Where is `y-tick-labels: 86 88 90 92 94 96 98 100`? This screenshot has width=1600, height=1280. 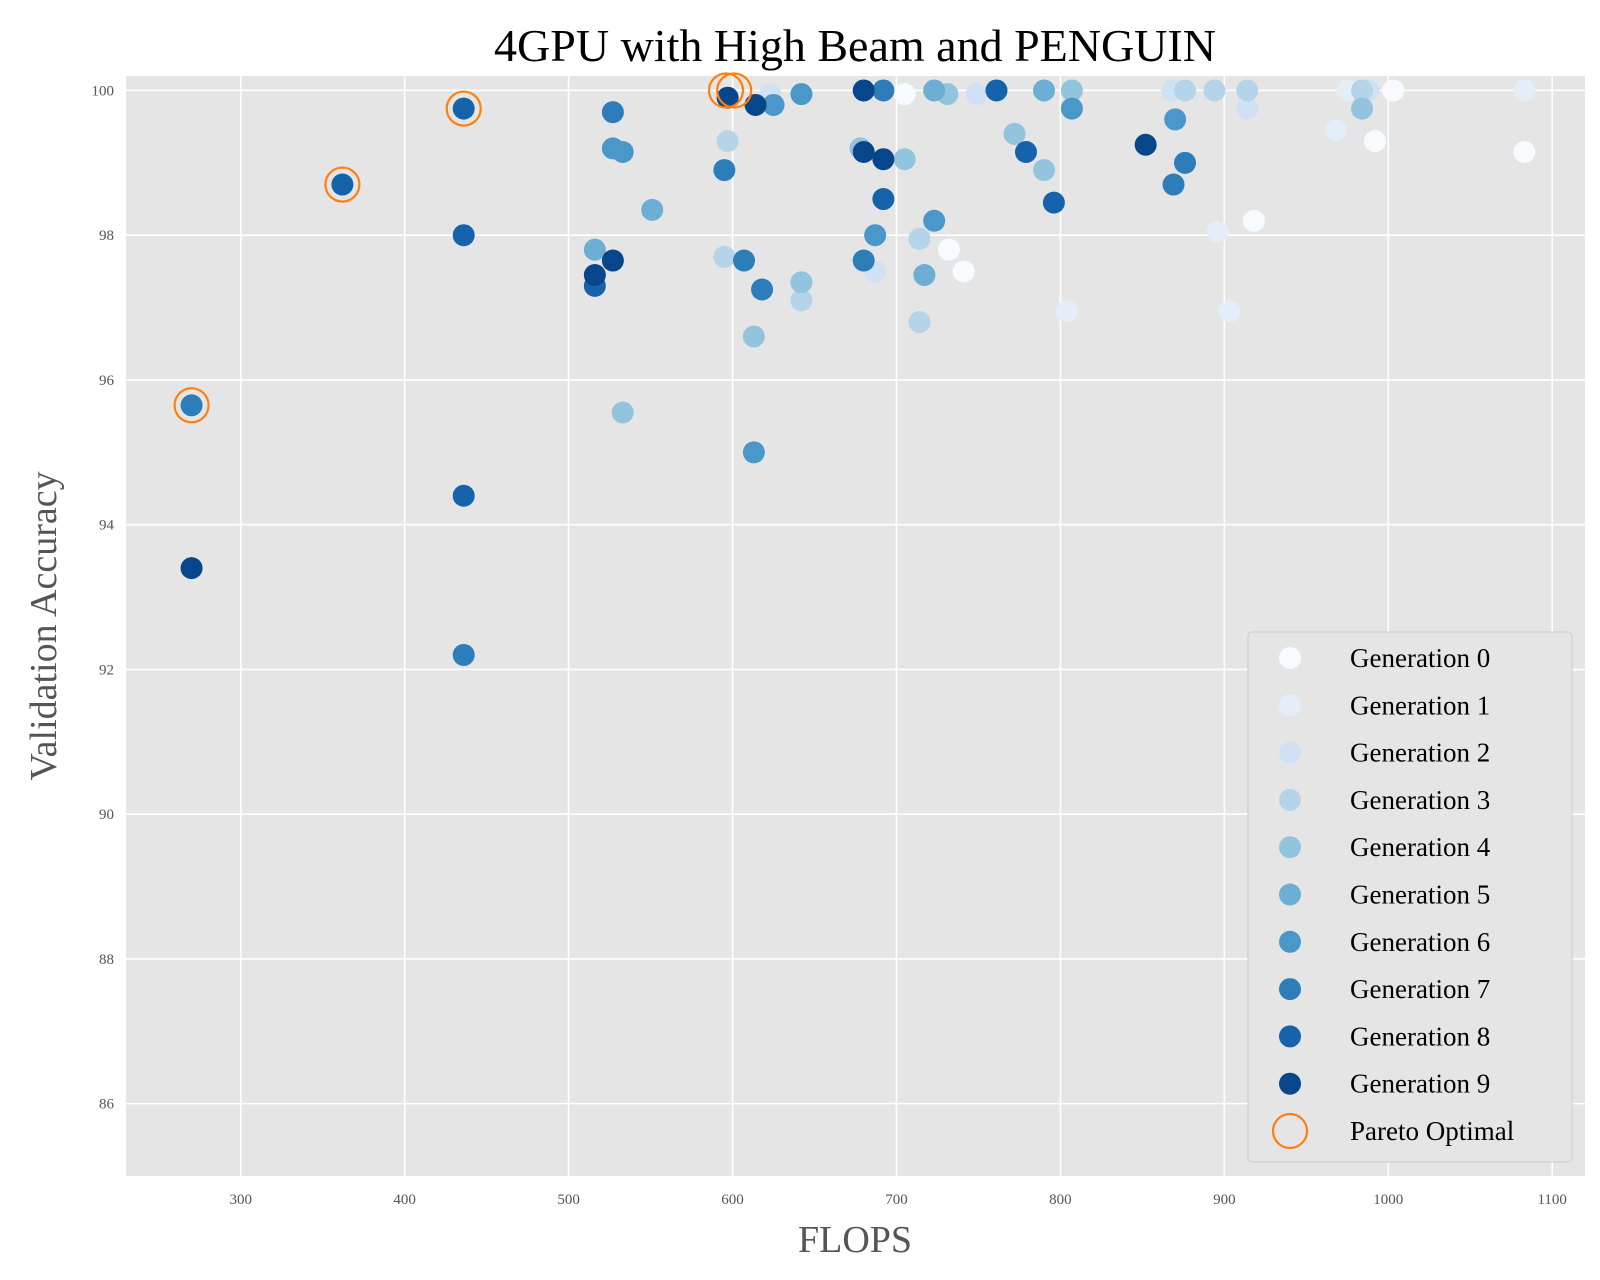
y-tick-labels: 86 88 90 92 94 96 98 100 is located at coordinates (103, 597).